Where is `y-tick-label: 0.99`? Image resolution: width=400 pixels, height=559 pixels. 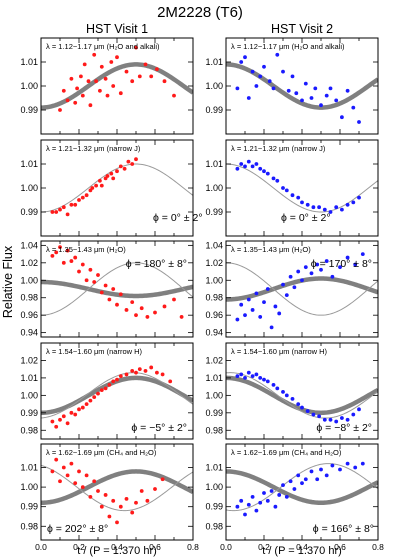
y-tick-label: 0.99 is located at coordinates (214, 413).